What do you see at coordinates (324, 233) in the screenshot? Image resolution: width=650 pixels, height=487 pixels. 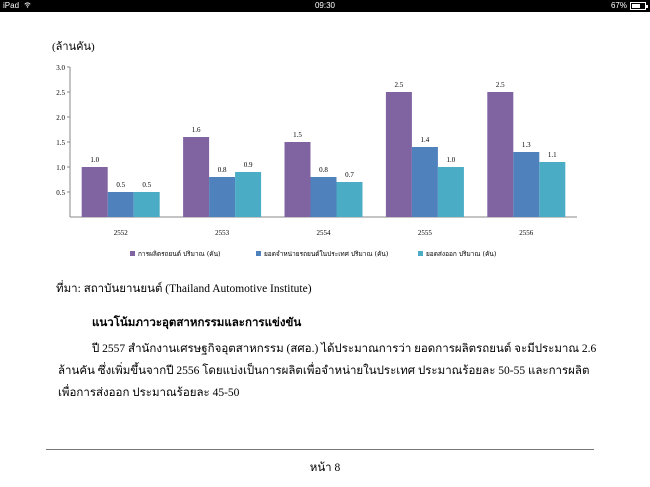 I see `x-tick-label: 2554` at bounding box center [324, 233].